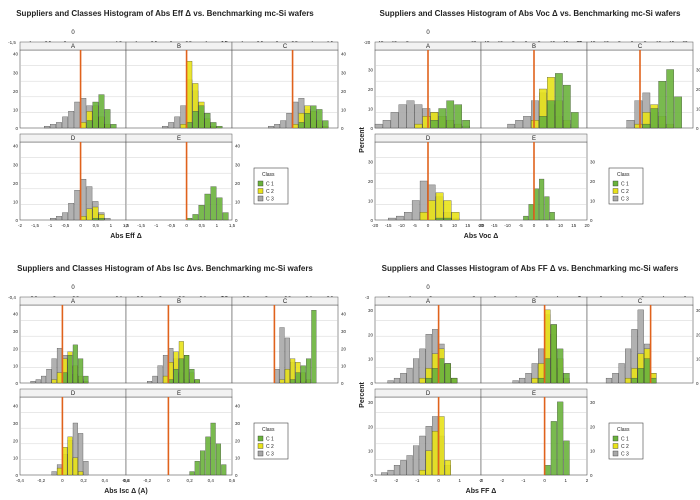 Image resolution: width=700 pixels, height=500 pixels. What do you see at coordinates (211, 480) in the screenshot?
I see `x-tick-label: 0,4` at bounding box center [211, 480].